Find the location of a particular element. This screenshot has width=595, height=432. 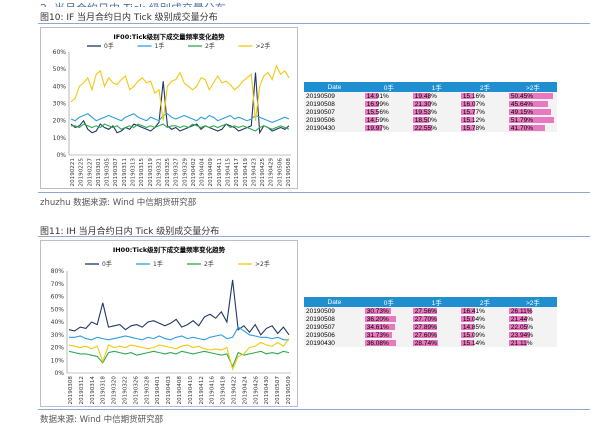

table-value-cell: 26.11% is located at coordinates (532, 311).